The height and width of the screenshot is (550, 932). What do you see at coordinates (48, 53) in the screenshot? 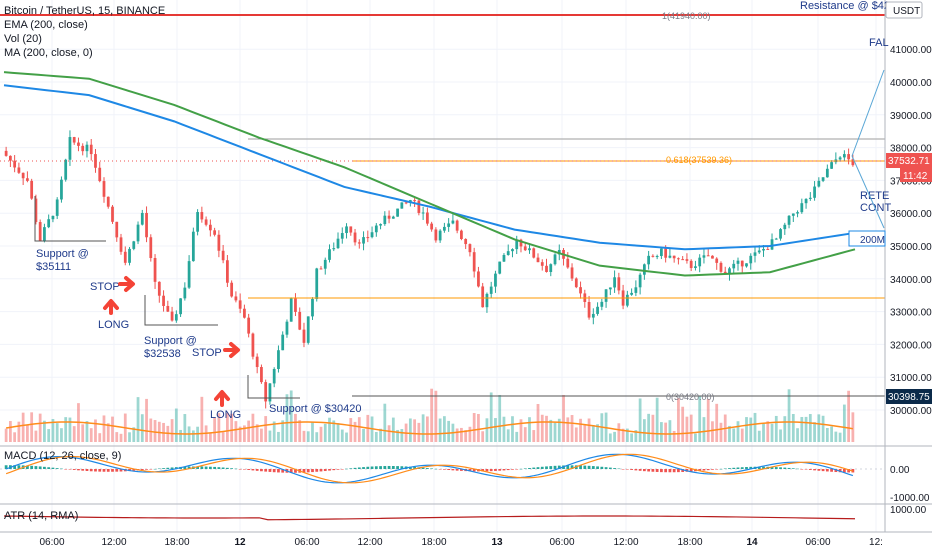
I see `indicator-ma: MA (200, close, 0)` at bounding box center [48, 53].